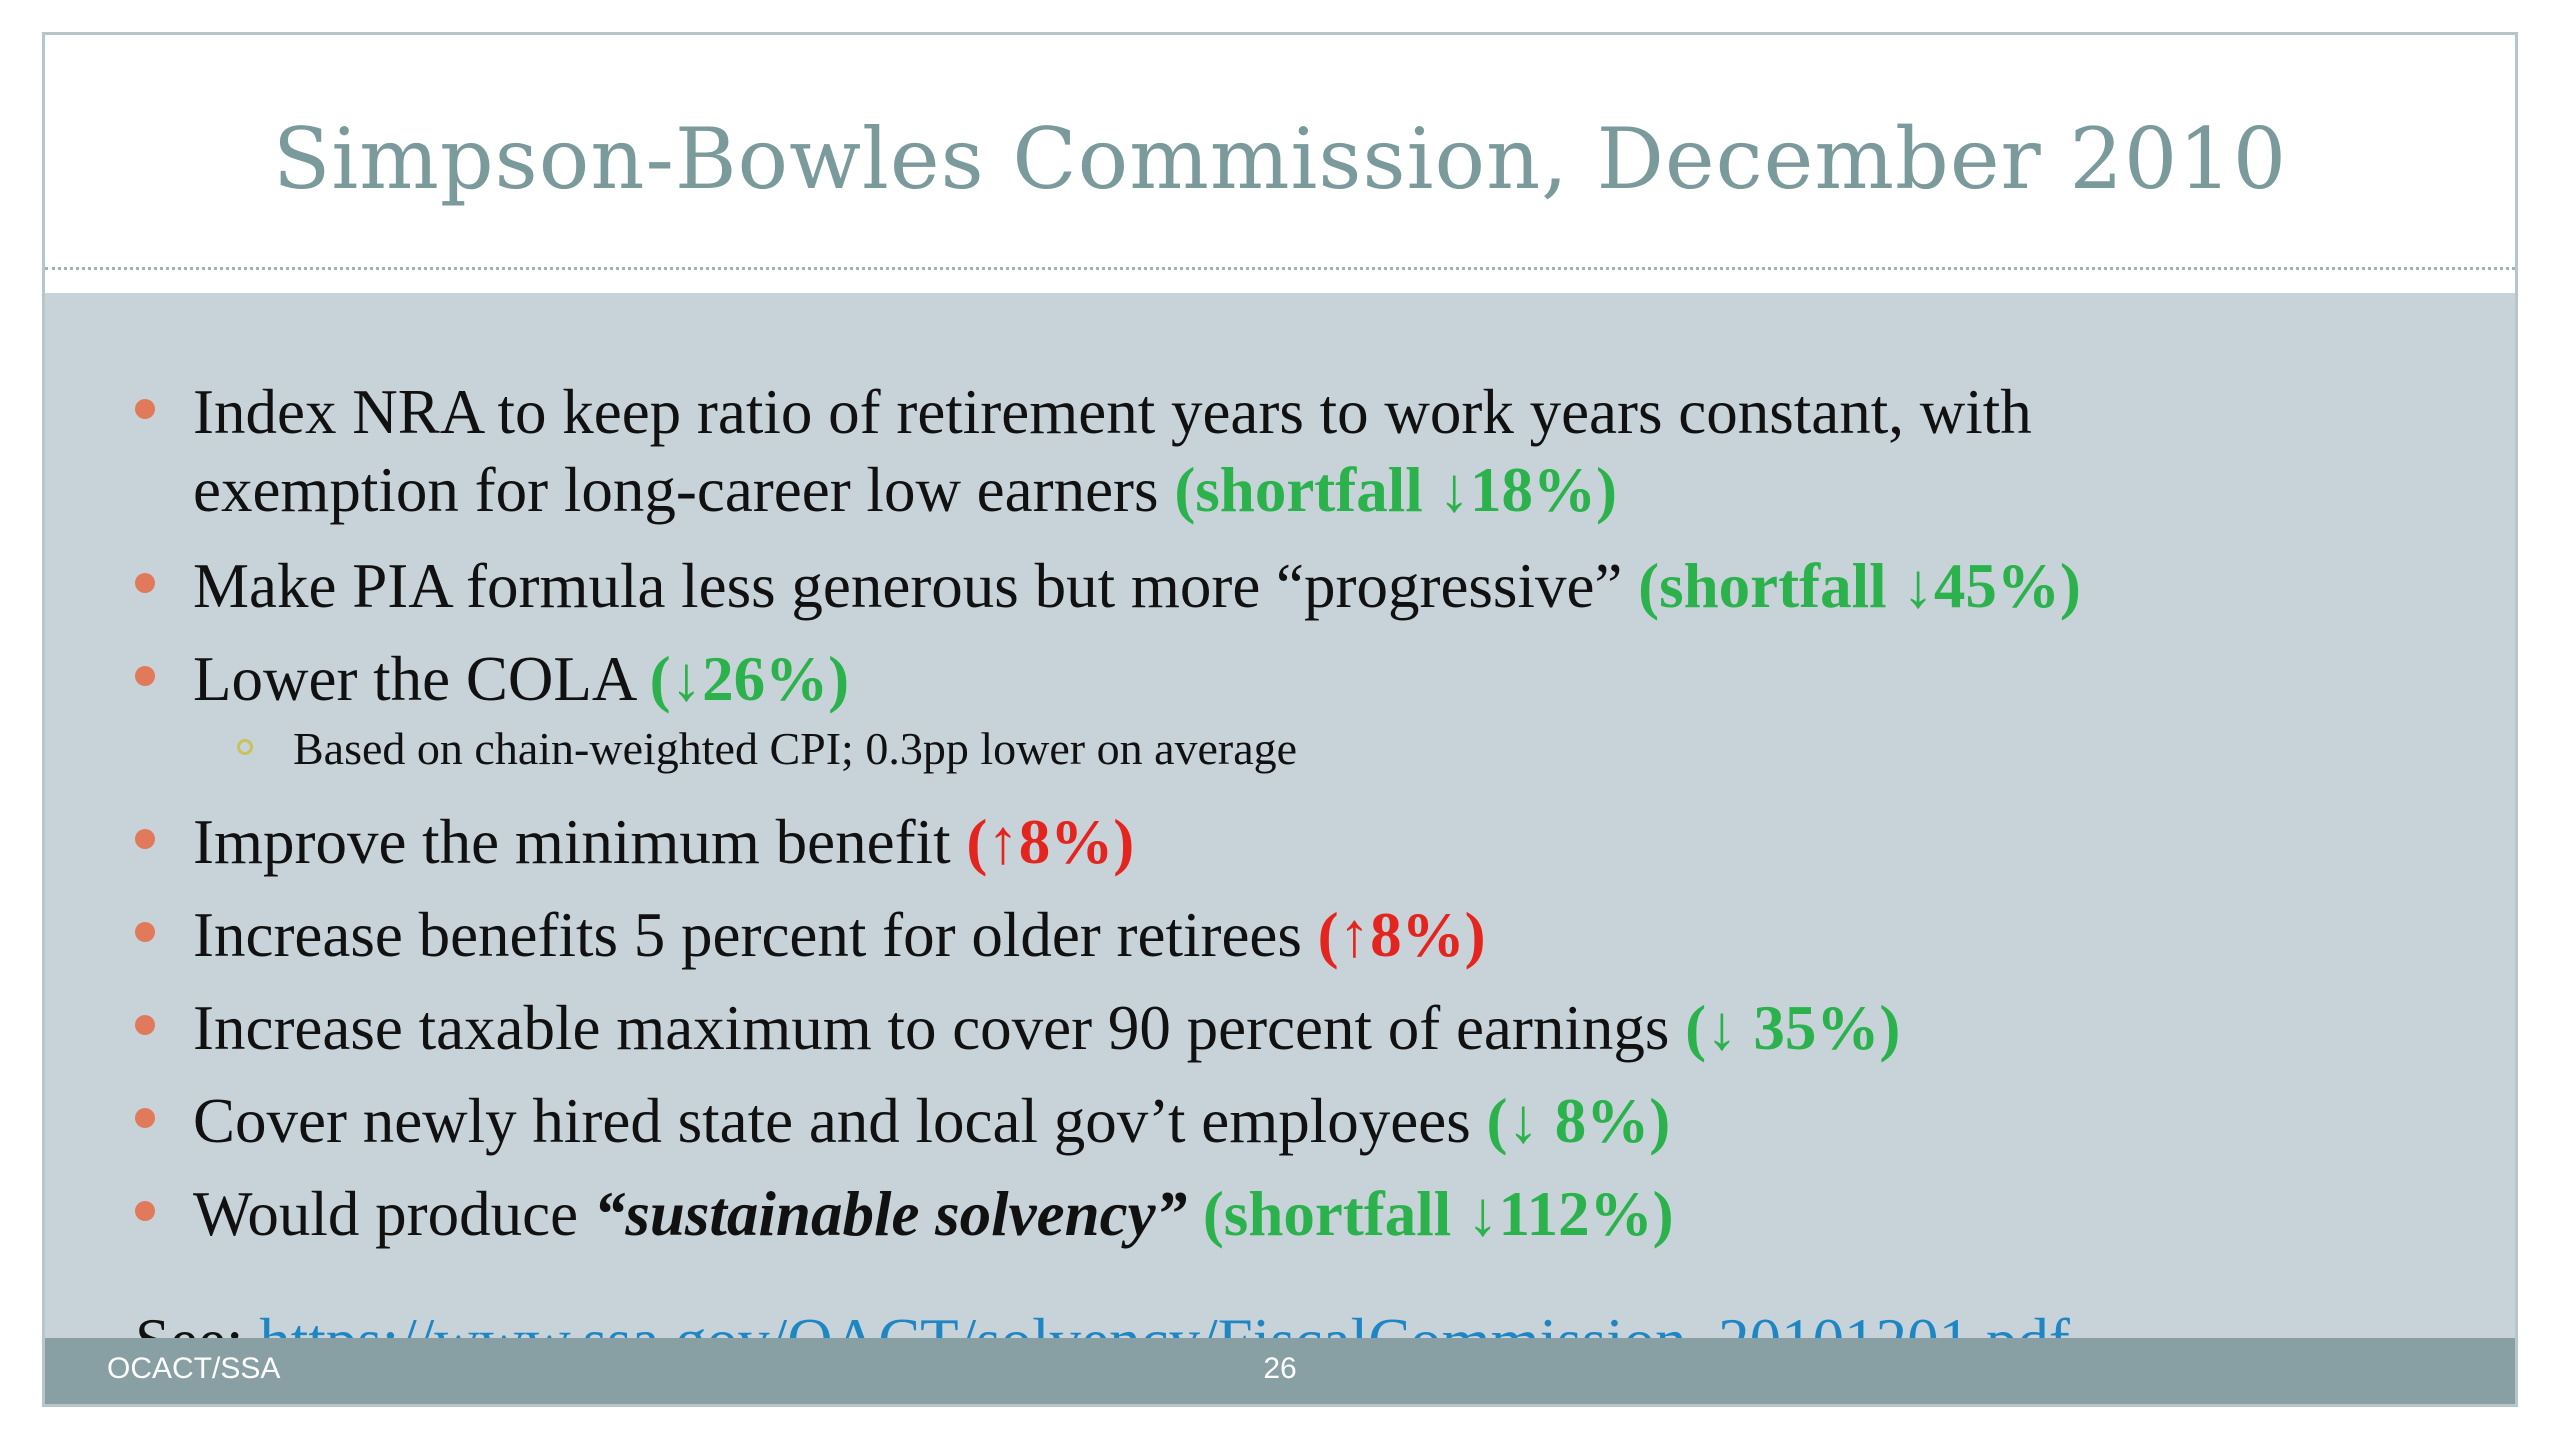  I want to click on bullet-effect: (↓ 8%), so click(1578, 1121).